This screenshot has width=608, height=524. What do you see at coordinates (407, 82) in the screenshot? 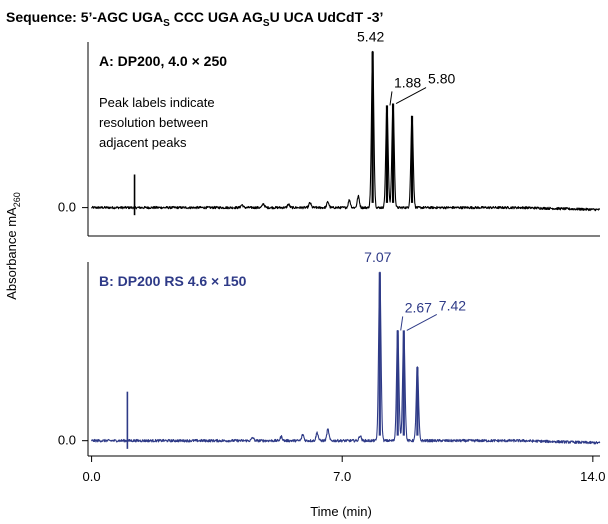
I see `resolution-label: 1.88` at bounding box center [407, 82].